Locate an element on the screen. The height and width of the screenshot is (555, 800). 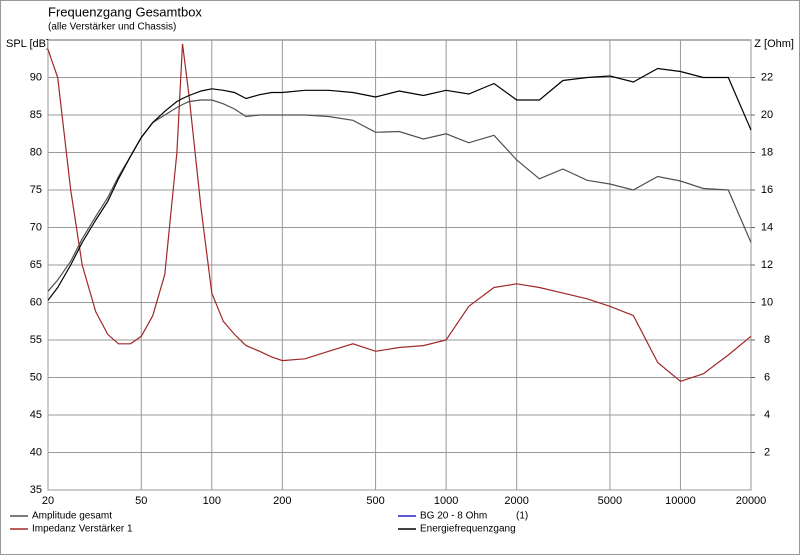
x-tick-label: 20 is located at coordinates (48, 501).